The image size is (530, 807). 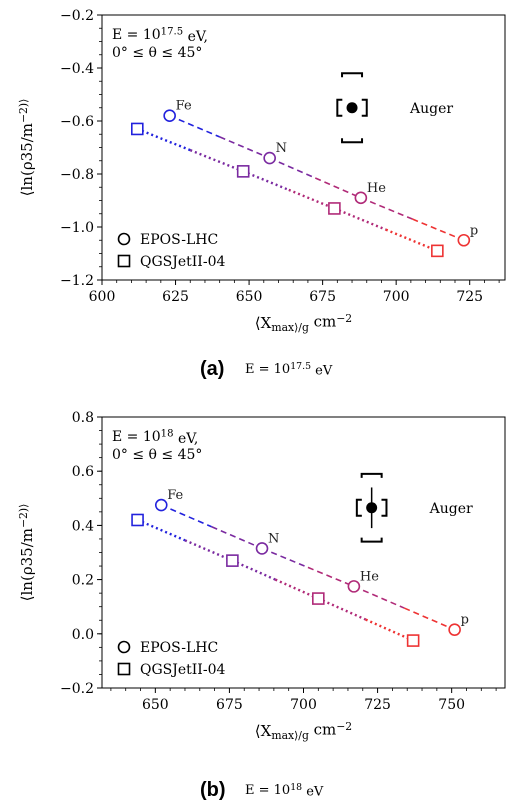 I want to click on y-tick-label: 0.0, so click(x=83, y=635).